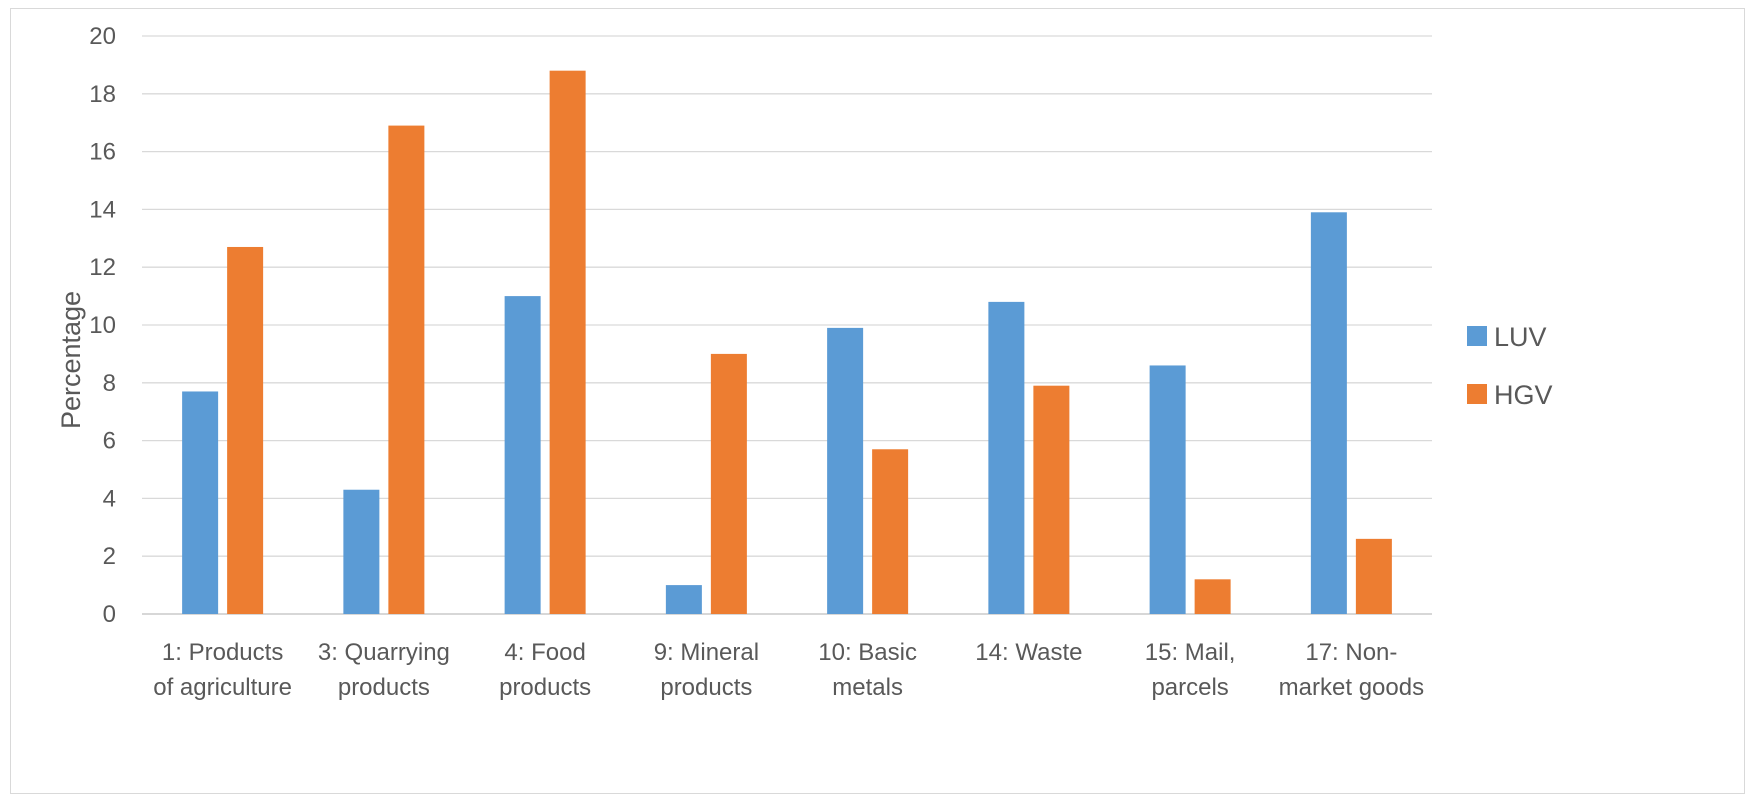  What do you see at coordinates (1189, 687) in the screenshot?
I see `x-tick-label: parcels` at bounding box center [1189, 687].